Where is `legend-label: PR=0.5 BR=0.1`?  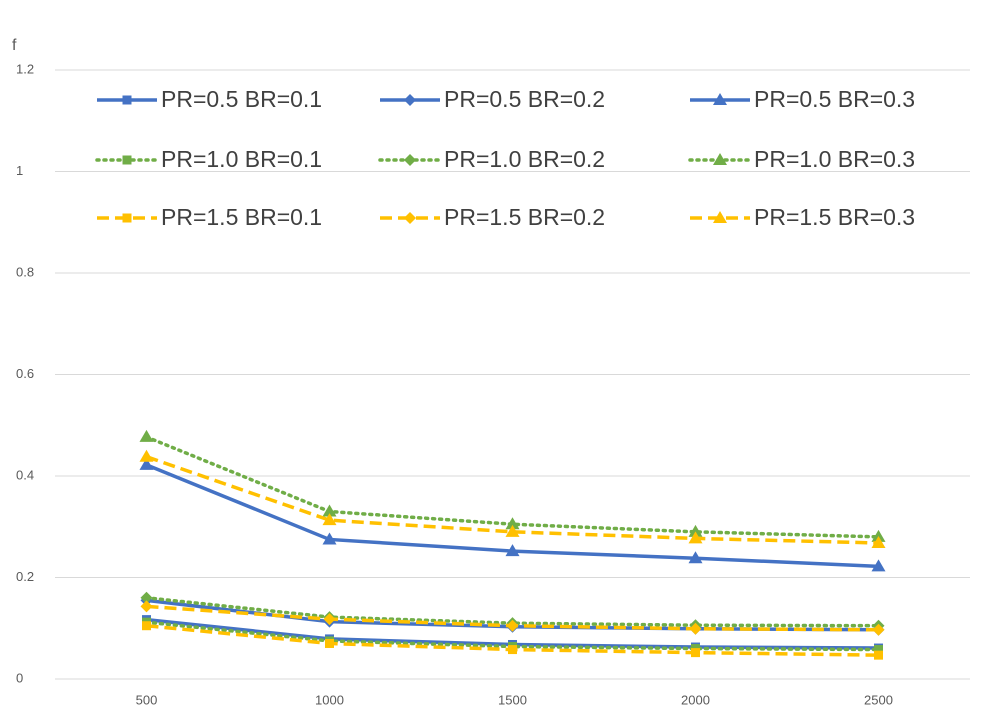
legend-label: PR=0.5 BR=0.1 is located at coordinates (241, 99).